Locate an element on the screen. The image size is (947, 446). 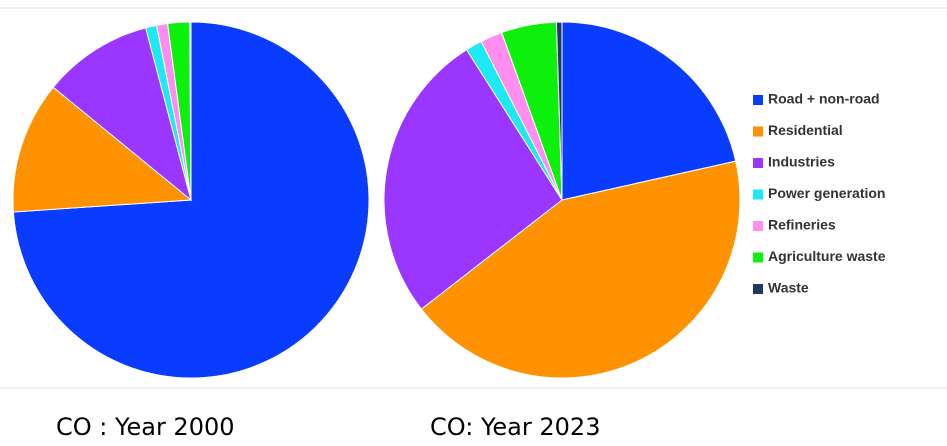
legend-label: Industries is located at coordinates (801, 162).